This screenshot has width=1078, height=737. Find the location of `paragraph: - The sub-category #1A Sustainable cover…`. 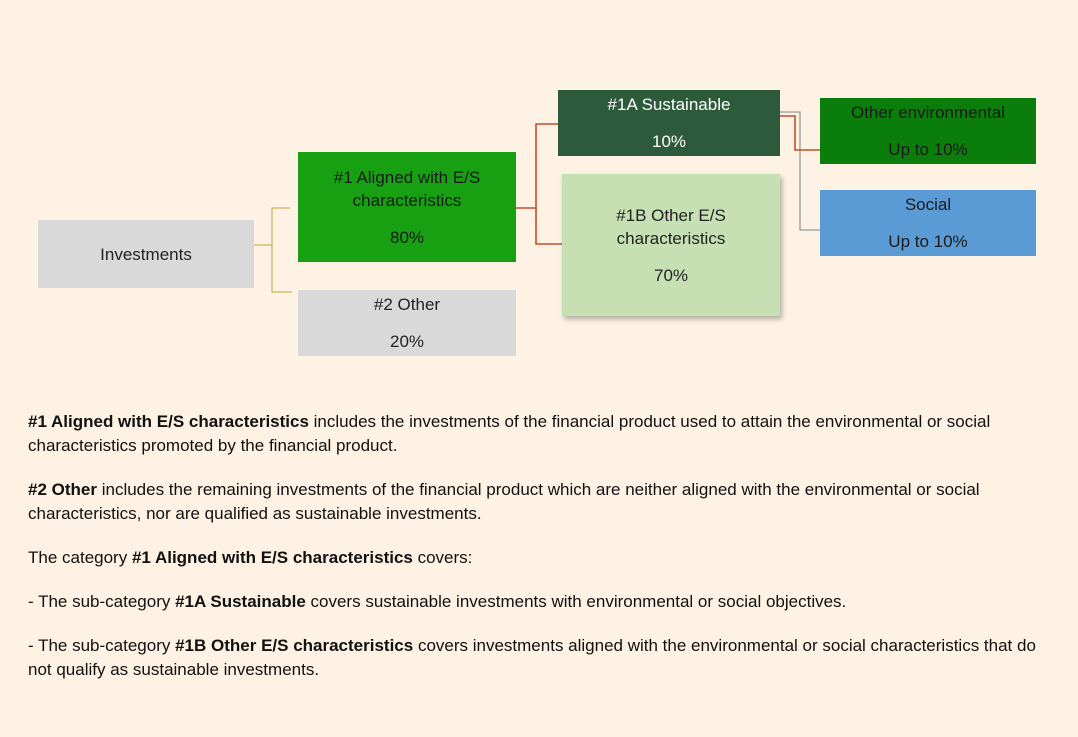

paragraph: - The sub-category #1A Sustainable cover… is located at coordinates (543, 602).